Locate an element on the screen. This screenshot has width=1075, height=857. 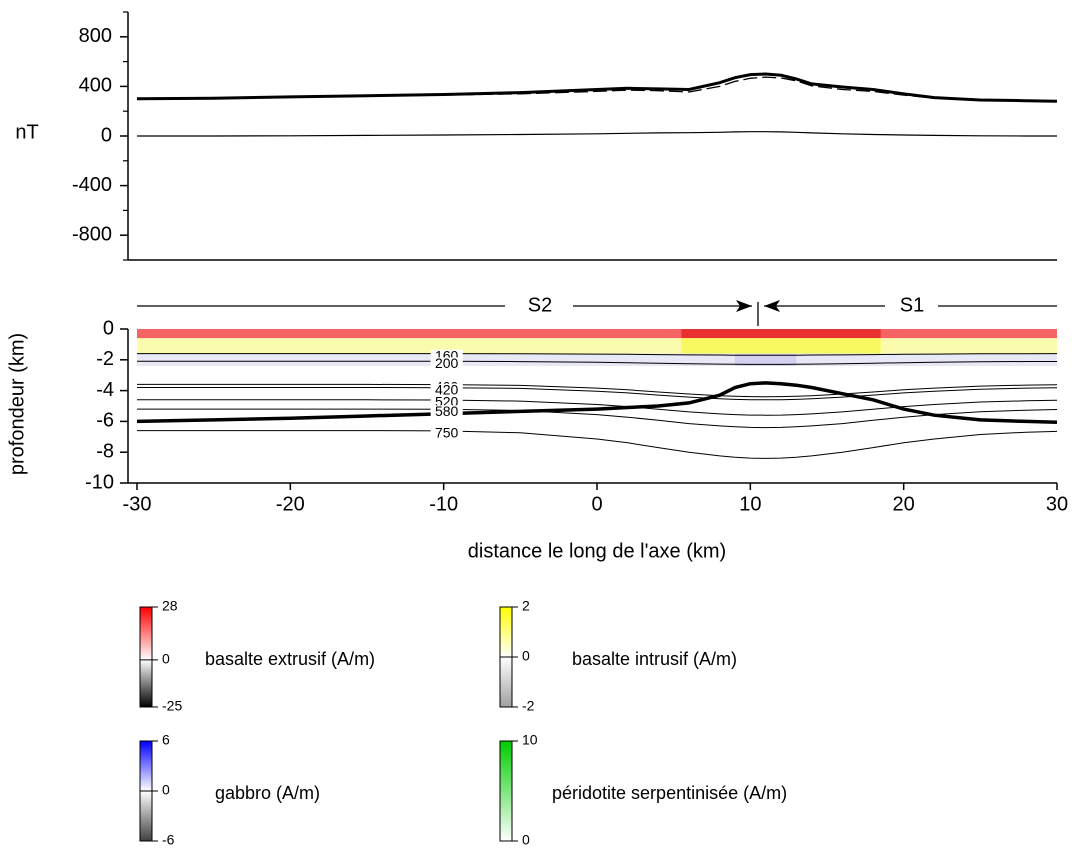
y-tick-label: 800 is located at coordinates (95, 36).